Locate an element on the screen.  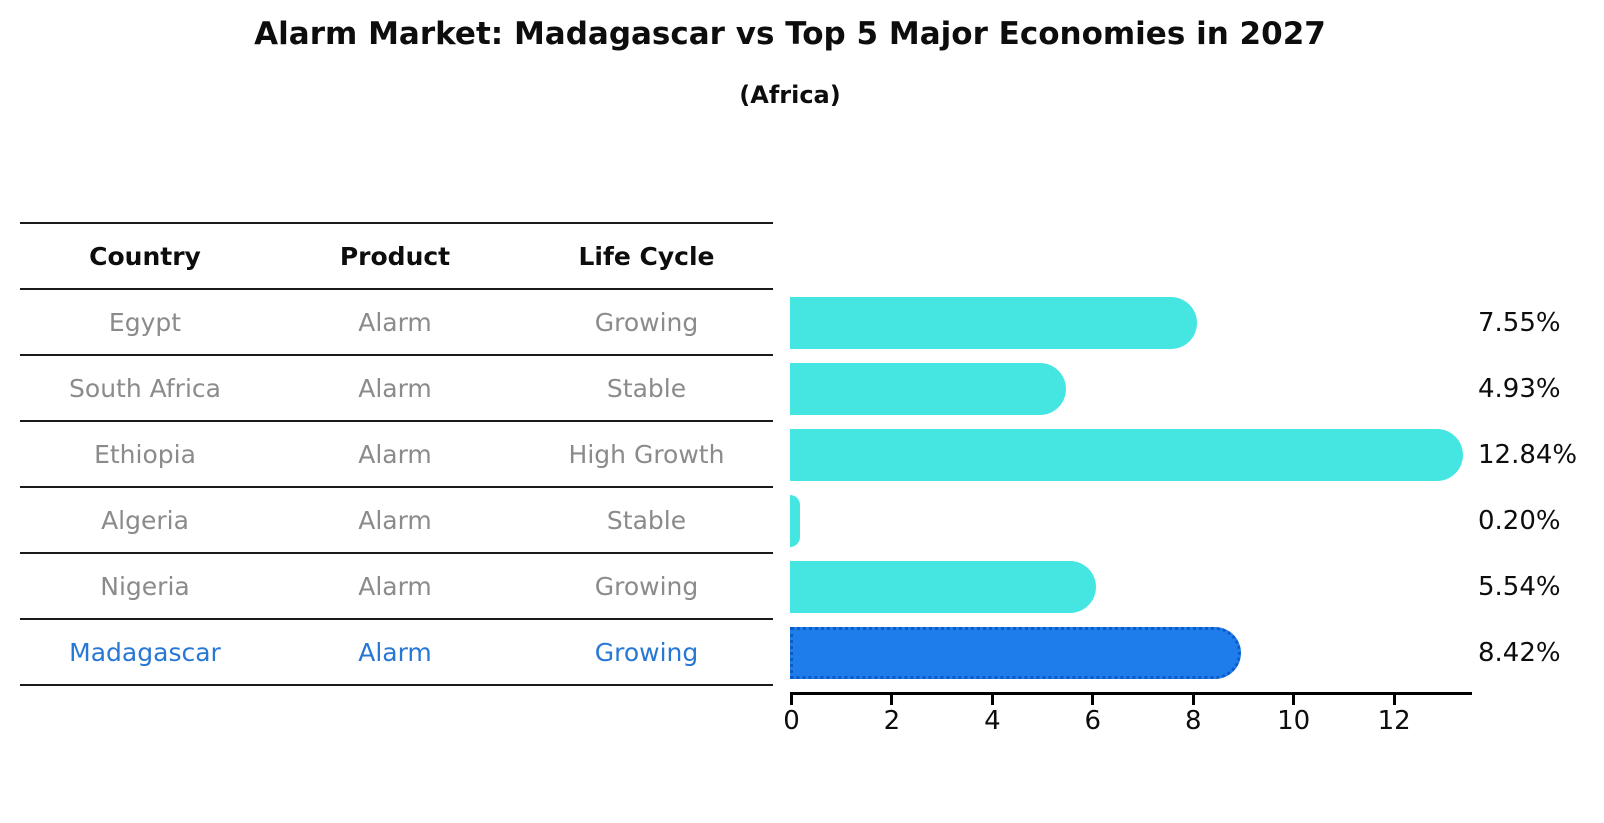
value-label: 5.54% is located at coordinates (1519, 587).